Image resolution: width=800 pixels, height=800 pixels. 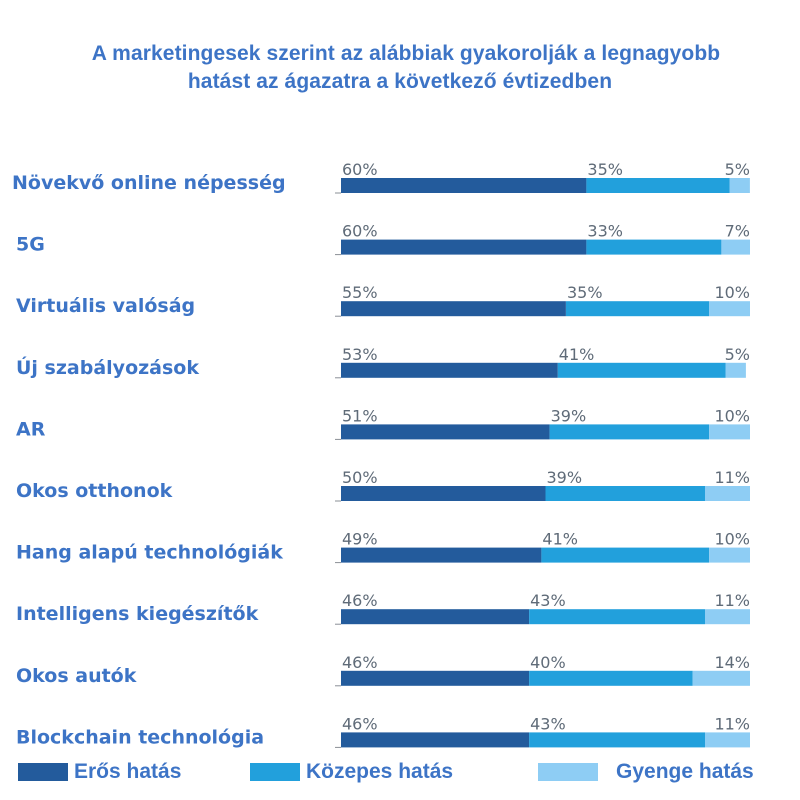 What do you see at coordinates (137, 614) in the screenshot?
I see `category-label: Intelligens kiegészítők` at bounding box center [137, 614].